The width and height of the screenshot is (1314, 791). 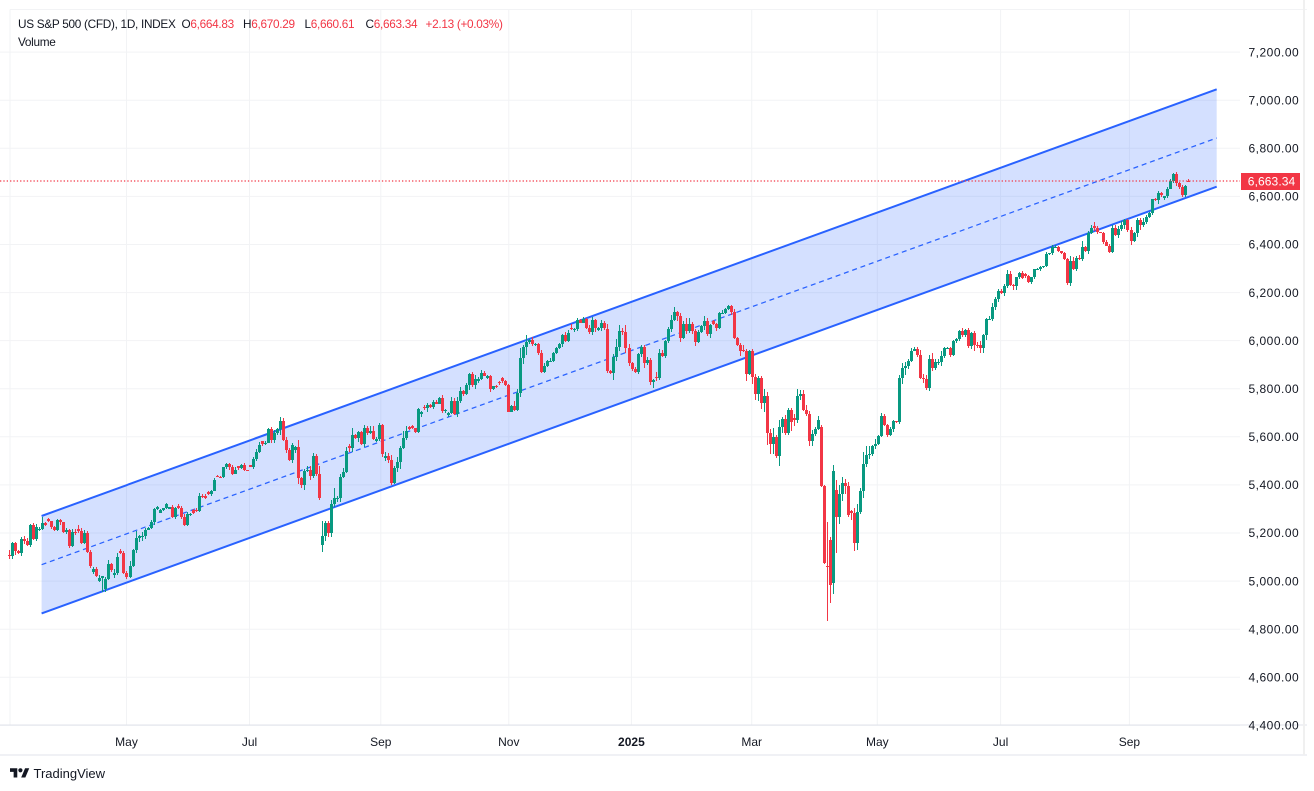 I want to click on svg-text: 5,800.00, so click(x=1274, y=389).